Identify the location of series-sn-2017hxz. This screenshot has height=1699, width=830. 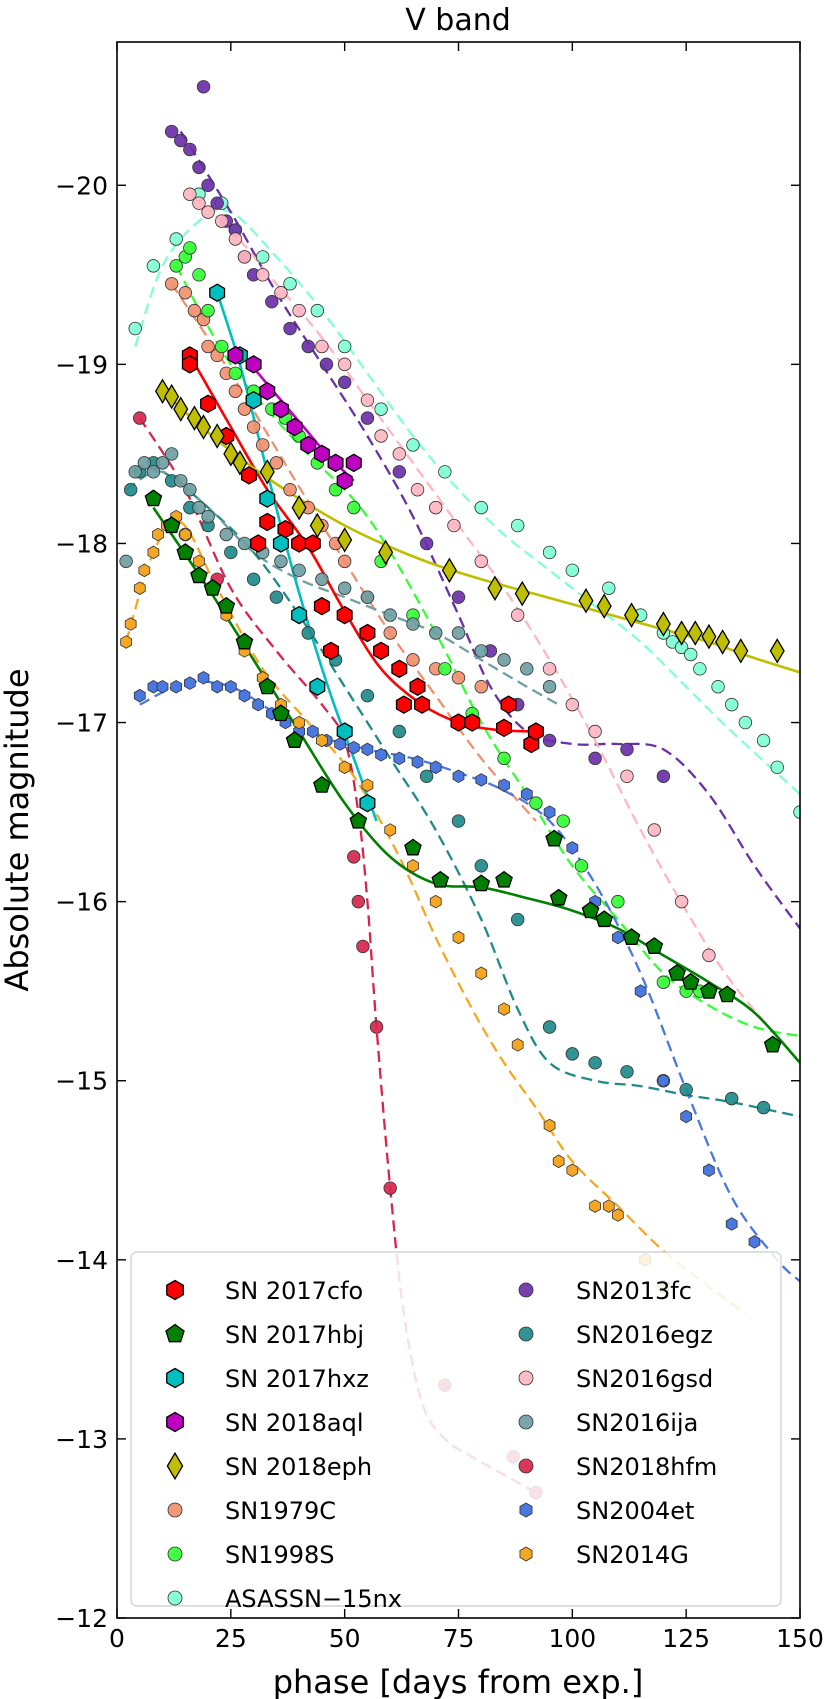
(292, 548).